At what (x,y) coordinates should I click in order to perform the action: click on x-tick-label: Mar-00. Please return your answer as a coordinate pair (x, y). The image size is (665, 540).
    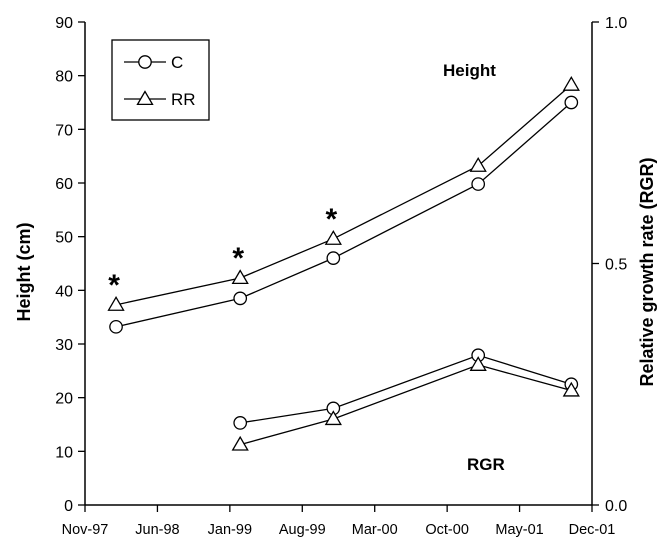
    Looking at the image, I should click on (375, 530).